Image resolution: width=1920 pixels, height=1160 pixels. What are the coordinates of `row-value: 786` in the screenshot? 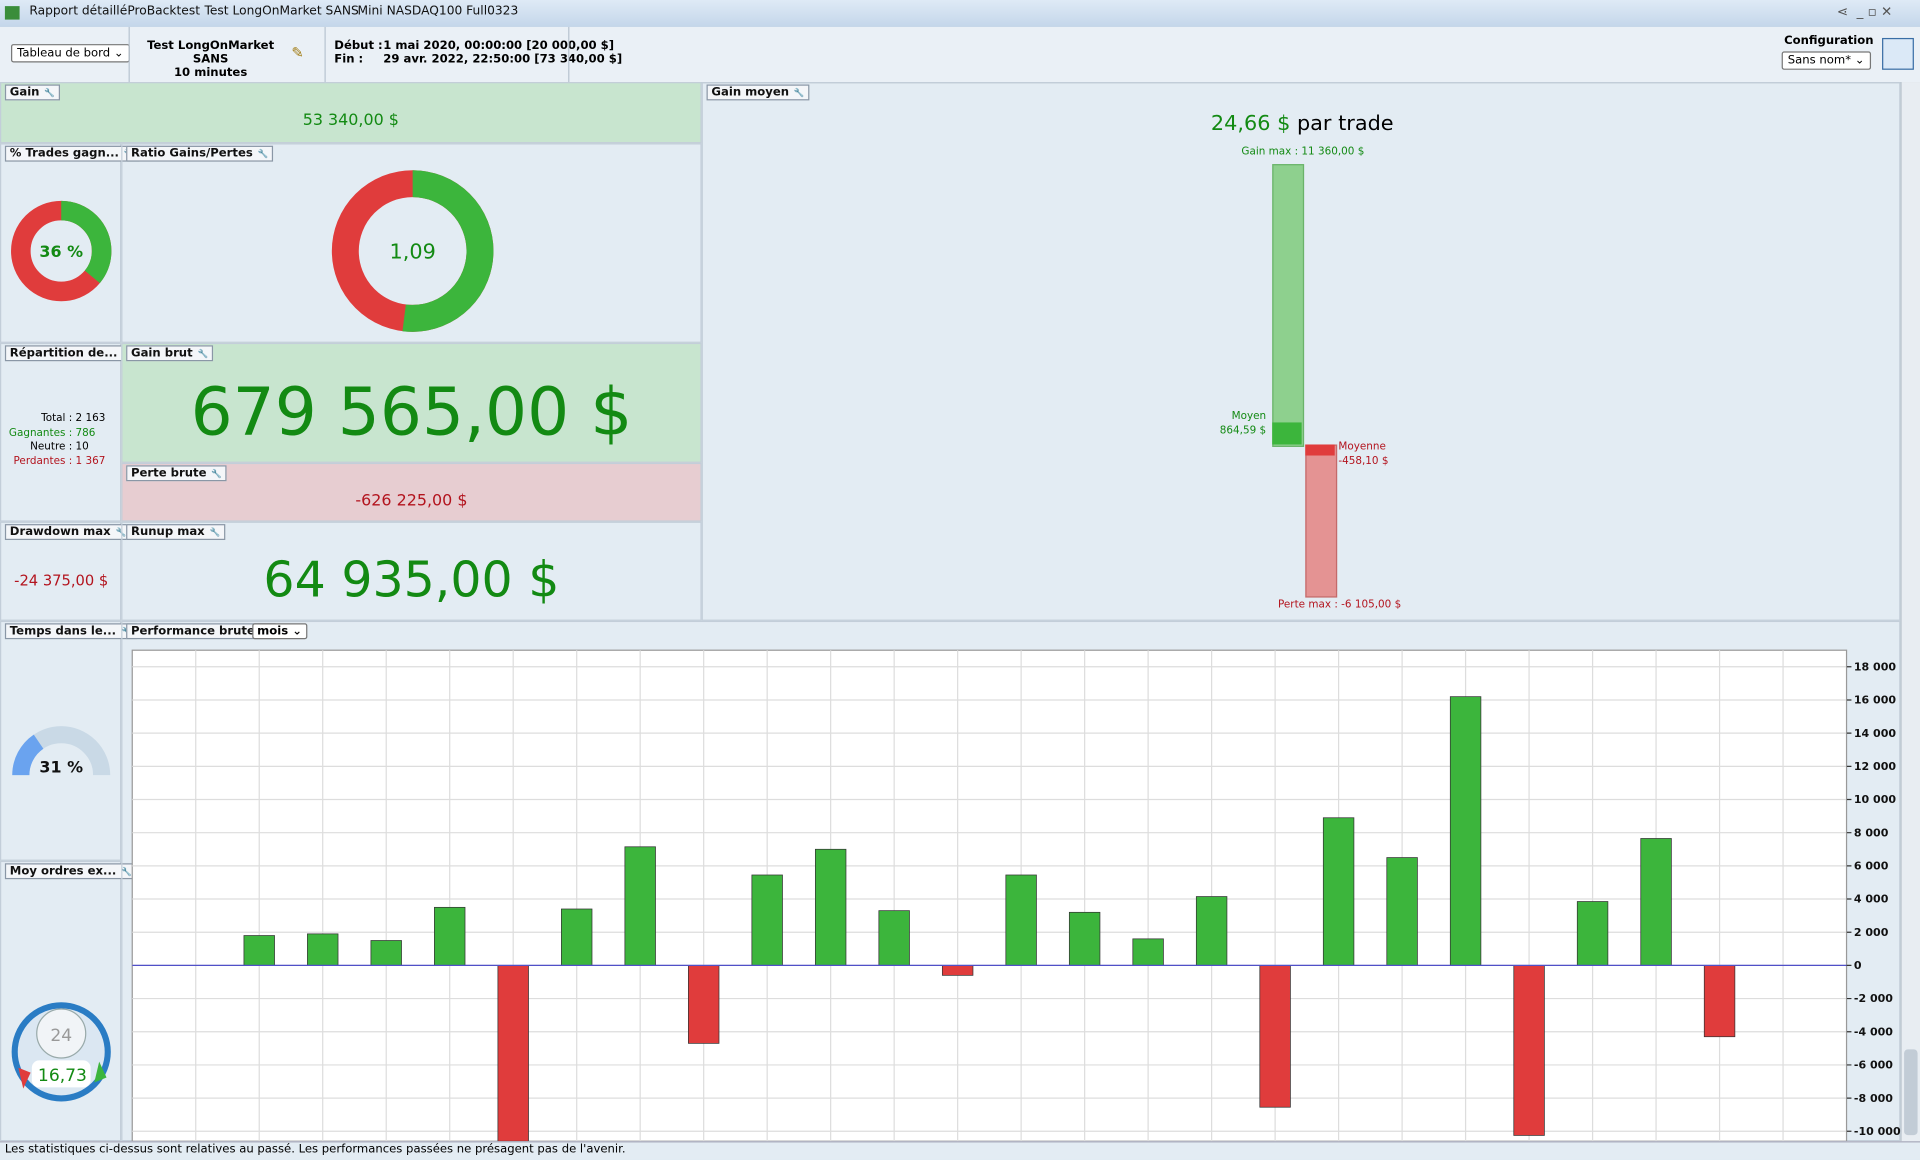 It's located at (85, 432).